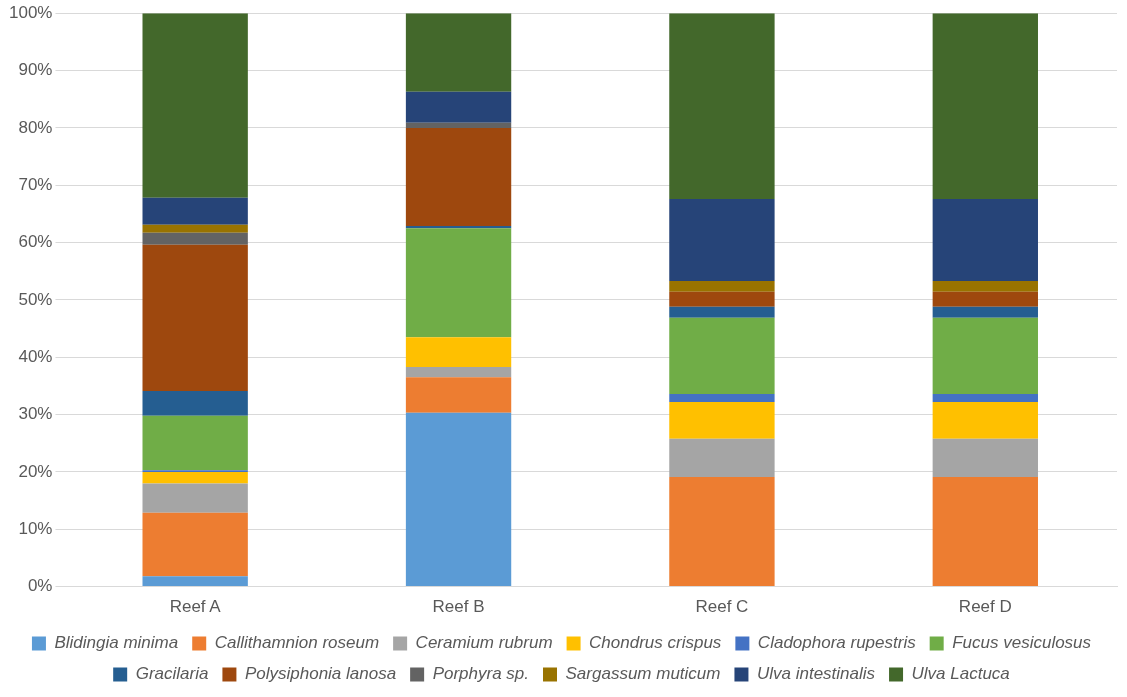 The width and height of the screenshot is (1127, 697). Describe the element at coordinates (35, 471) in the screenshot. I see `y-tick-label: 20%` at that location.